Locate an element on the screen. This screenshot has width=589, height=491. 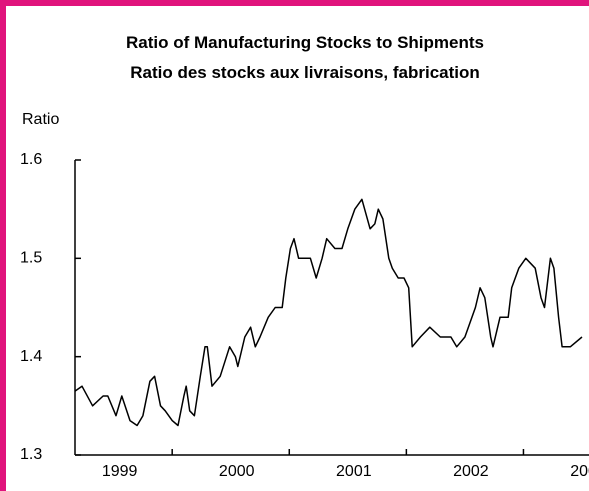
y-axis-label: Ratio is located at coordinates (40, 119).